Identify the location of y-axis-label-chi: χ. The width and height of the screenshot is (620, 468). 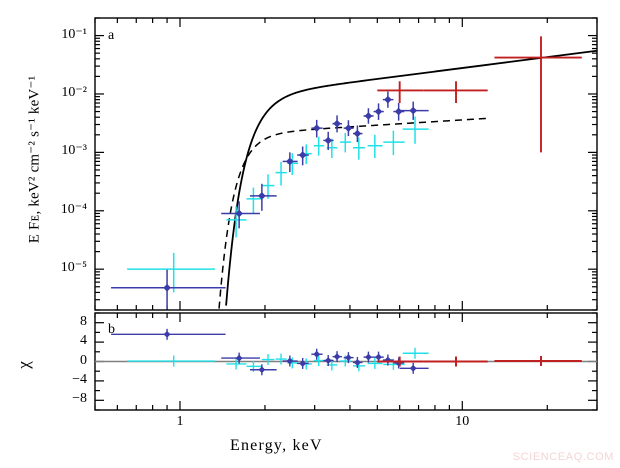
(23, 365).